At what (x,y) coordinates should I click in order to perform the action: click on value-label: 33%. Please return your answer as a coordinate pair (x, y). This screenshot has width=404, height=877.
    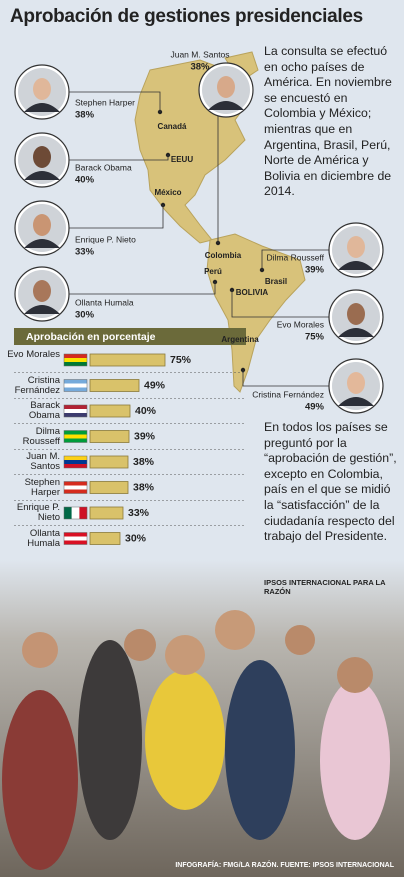
    Looking at the image, I should click on (139, 513).